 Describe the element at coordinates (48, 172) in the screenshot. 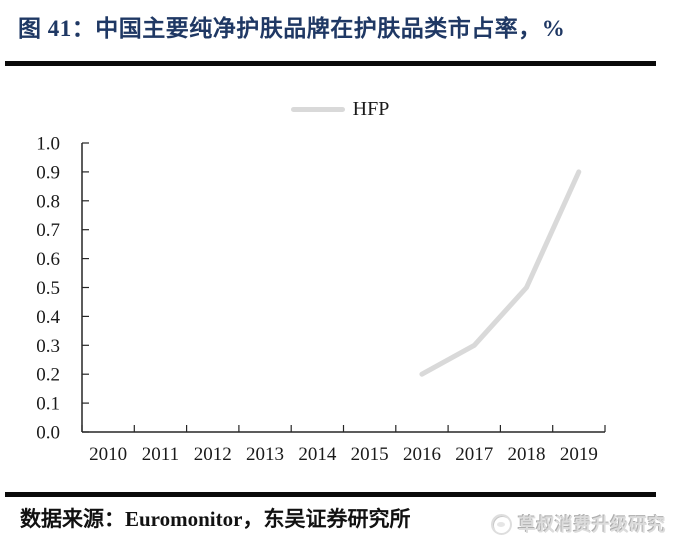

I see `y-tick-label: 0.9` at that location.